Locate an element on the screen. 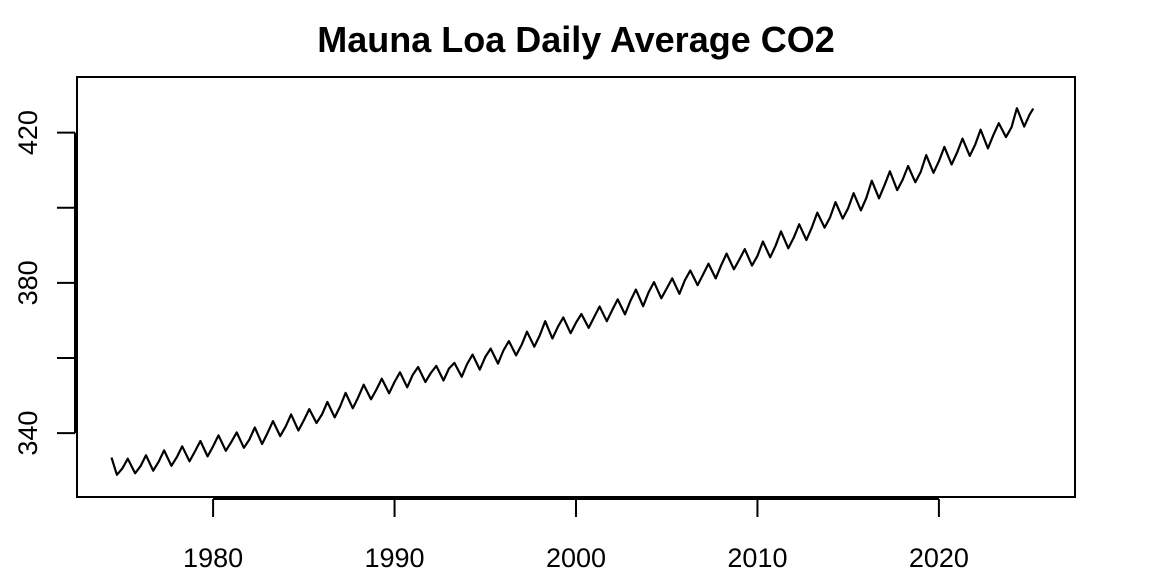 The width and height of the screenshot is (1152, 576). y-axis: 340 380 420 is located at coordinates (44, 283).